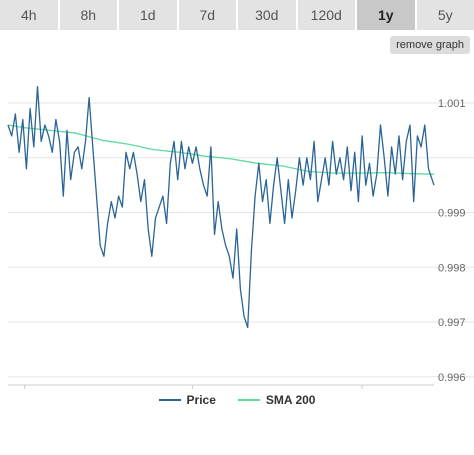  I want to click on y-tick-label: 0.996, so click(452, 378).